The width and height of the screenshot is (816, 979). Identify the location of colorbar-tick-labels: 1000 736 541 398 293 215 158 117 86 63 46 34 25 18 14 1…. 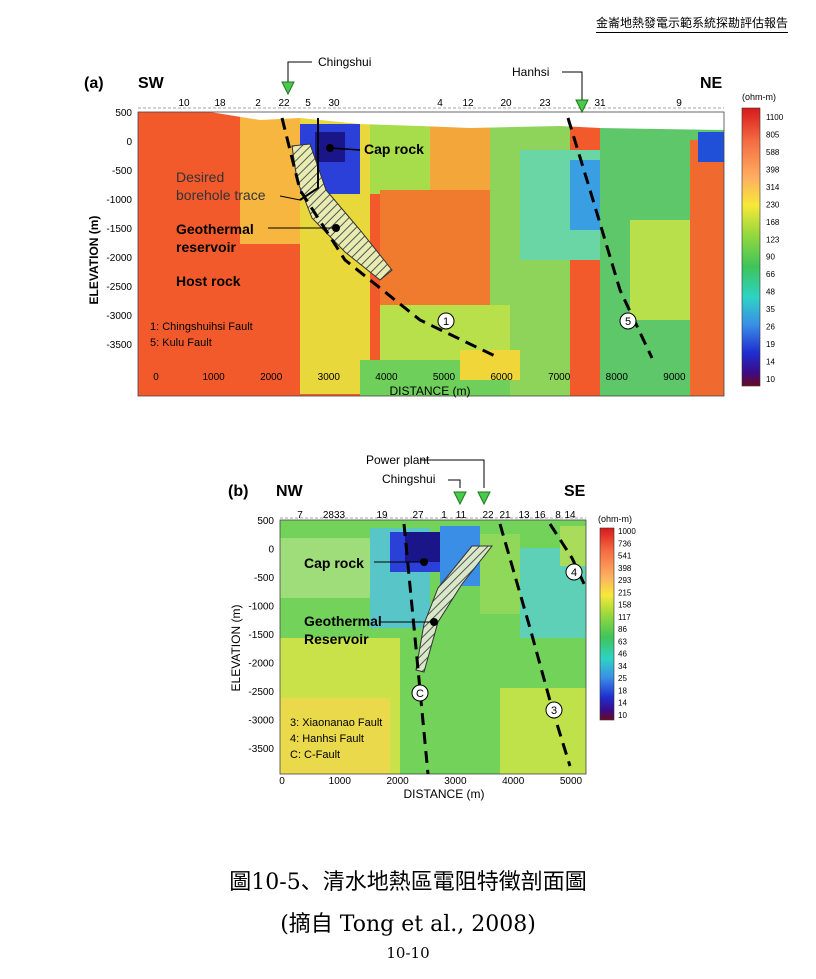
(627, 623).